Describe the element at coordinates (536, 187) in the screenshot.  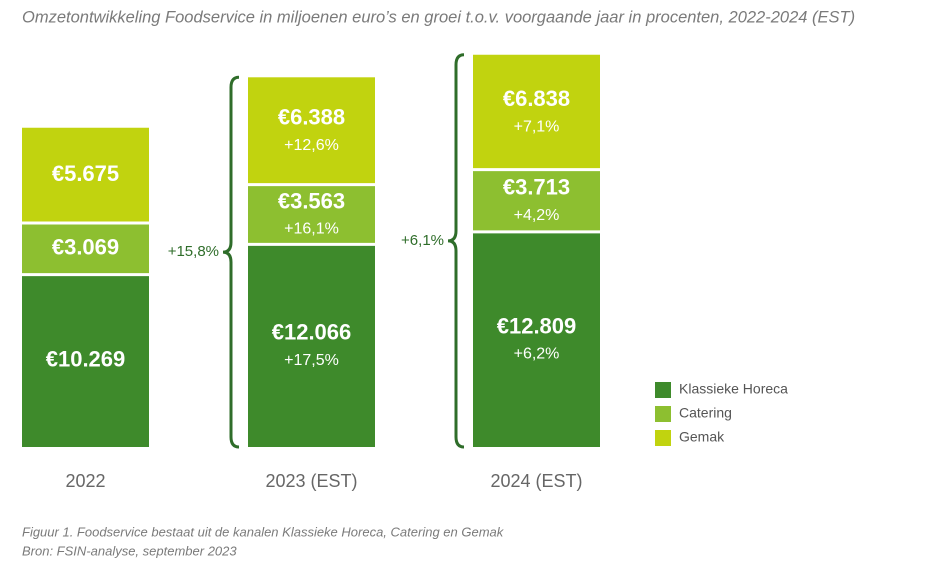
I see `value-label: €3.713` at that location.